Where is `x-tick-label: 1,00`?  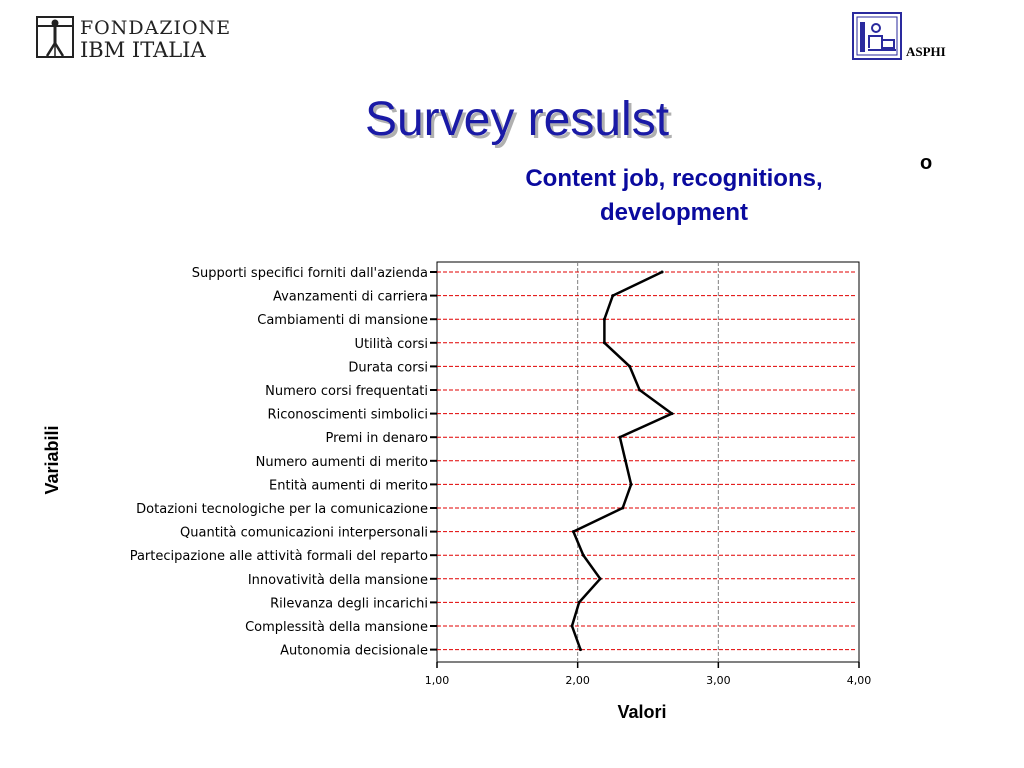 x-tick-label: 1,00 is located at coordinates (437, 680).